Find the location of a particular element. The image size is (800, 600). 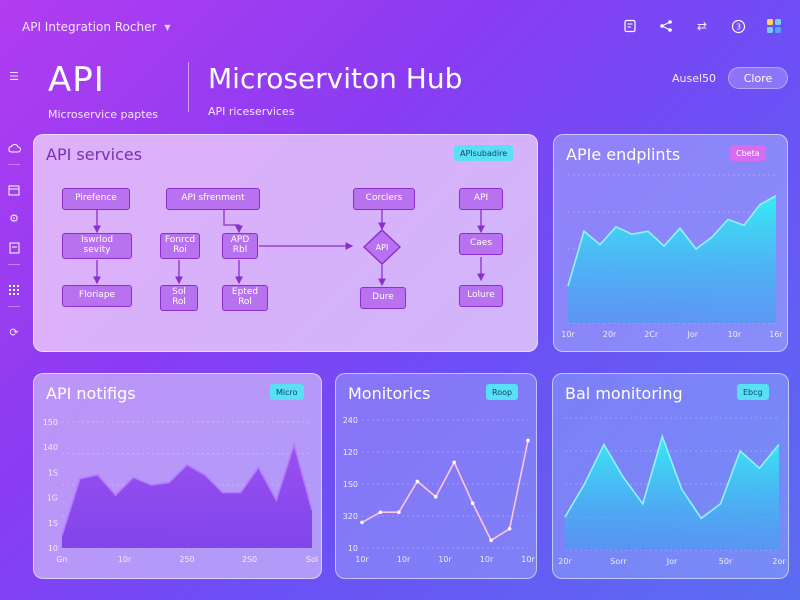

panel-tag: Roop is located at coordinates (502, 392).